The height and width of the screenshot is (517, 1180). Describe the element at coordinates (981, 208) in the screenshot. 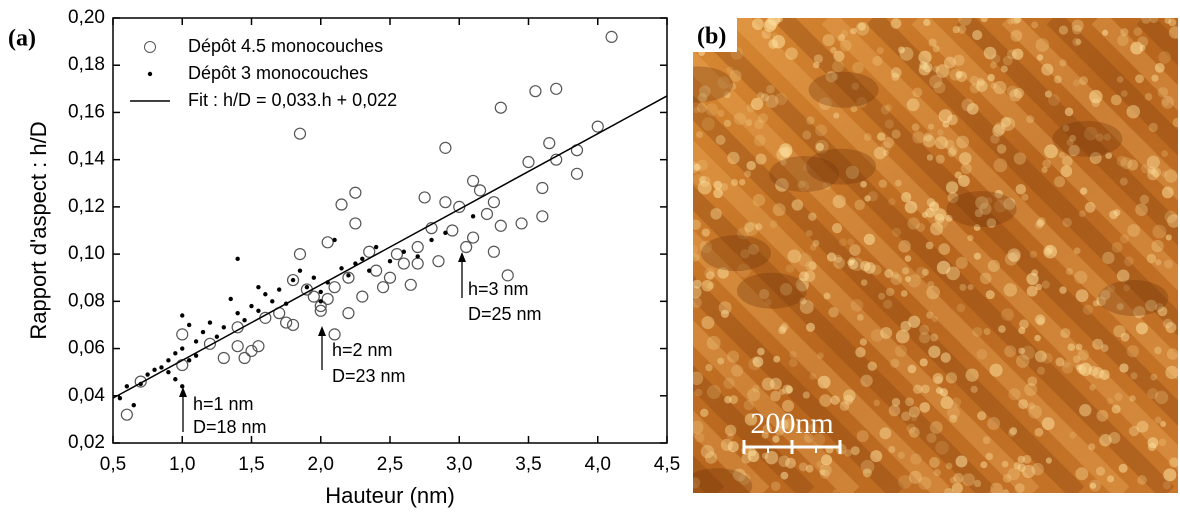

I see `dark-patch` at that location.